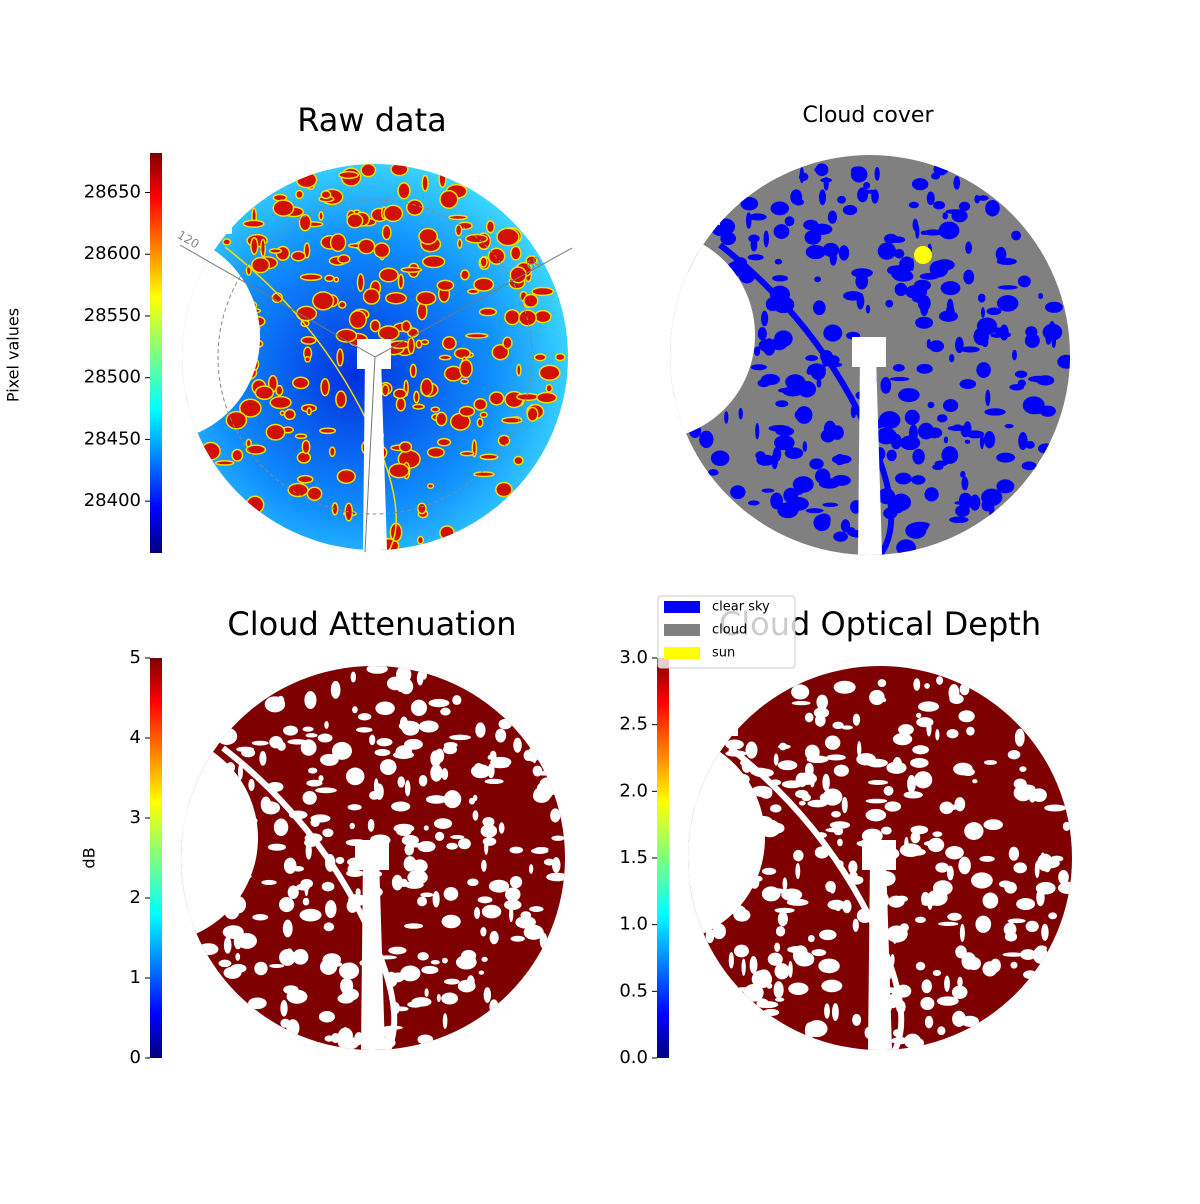 The image size is (1200, 1204). I want to click on colorbar, so click(156, 858).